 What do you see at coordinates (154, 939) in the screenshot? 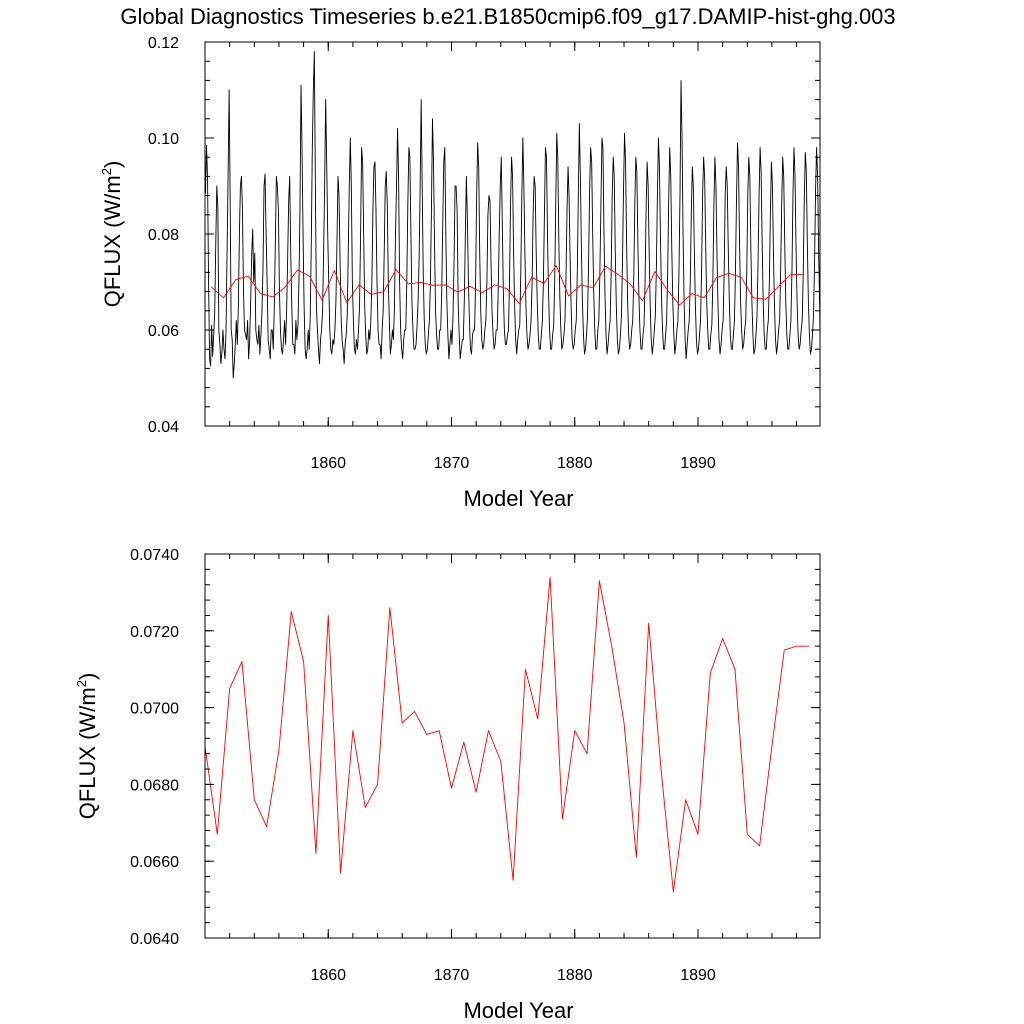
I see `y-tick-label: 0.0640` at bounding box center [154, 939].